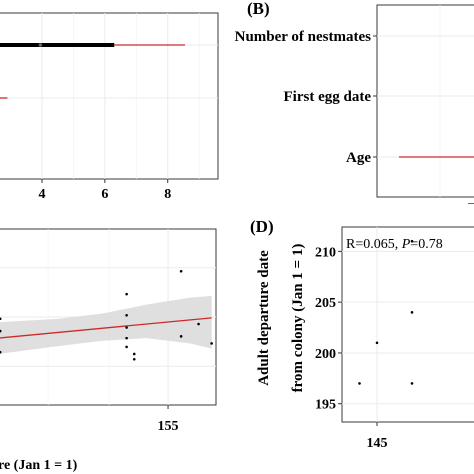  What do you see at coordinates (168, 426) in the screenshot?
I see `panel-c-x-tick-label-0: 155` at bounding box center [168, 426].